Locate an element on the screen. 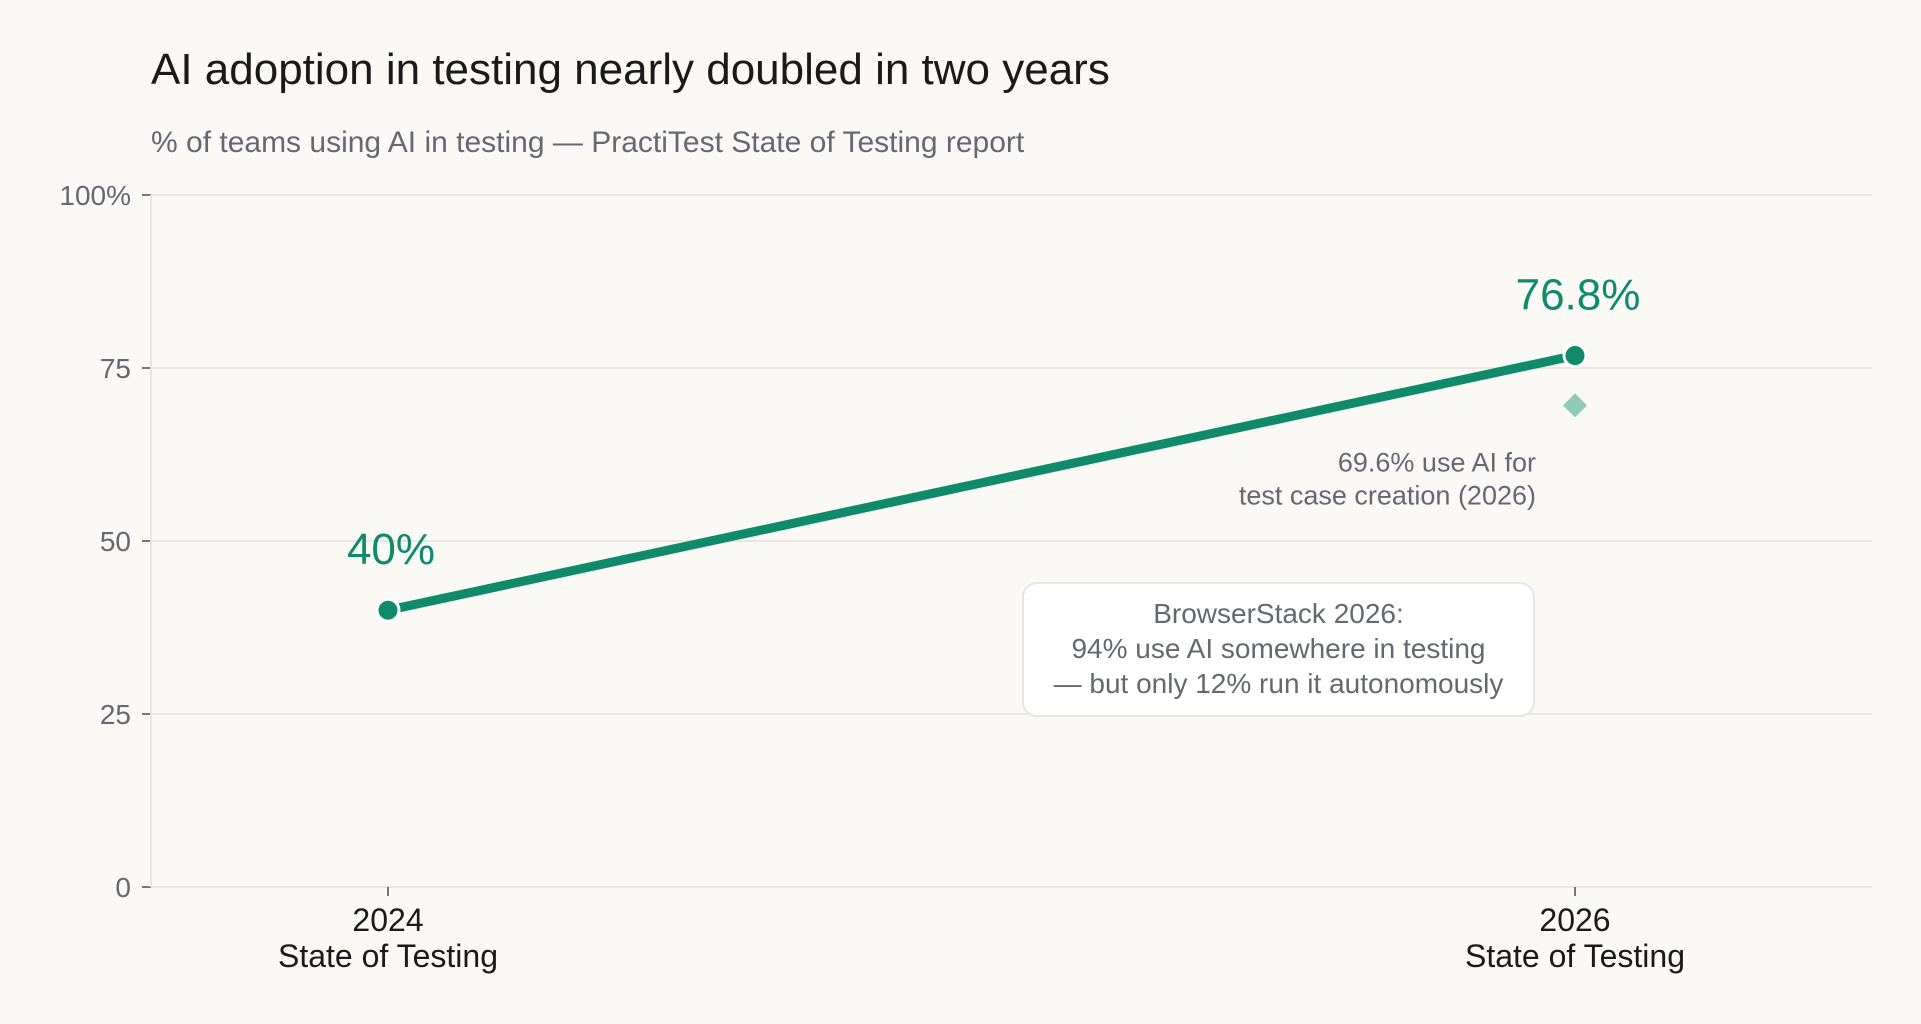 The height and width of the screenshot is (1024, 1921). y-tick-label: 75 is located at coordinates (115, 368).